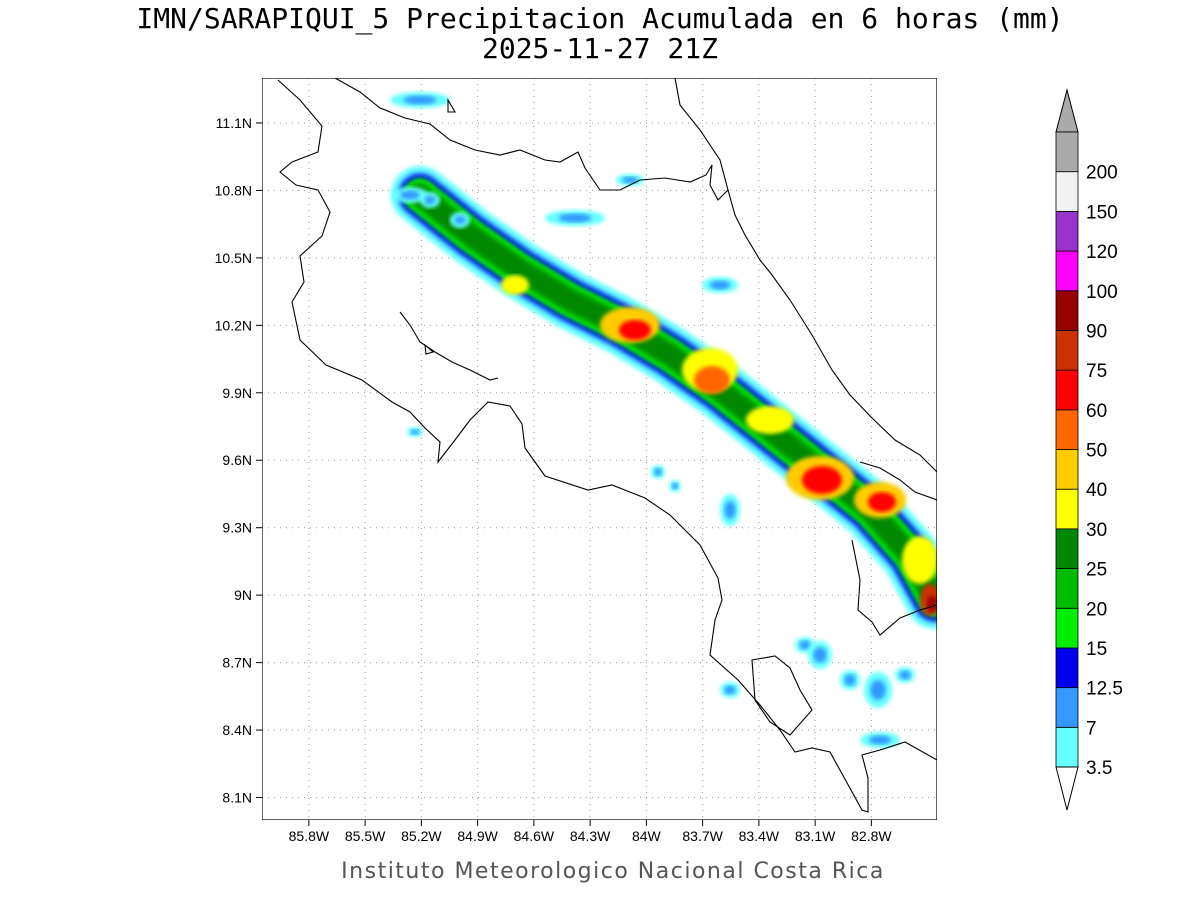 The image size is (1200, 900). I want to click on colorbar-level-label: 60, so click(1096, 411).